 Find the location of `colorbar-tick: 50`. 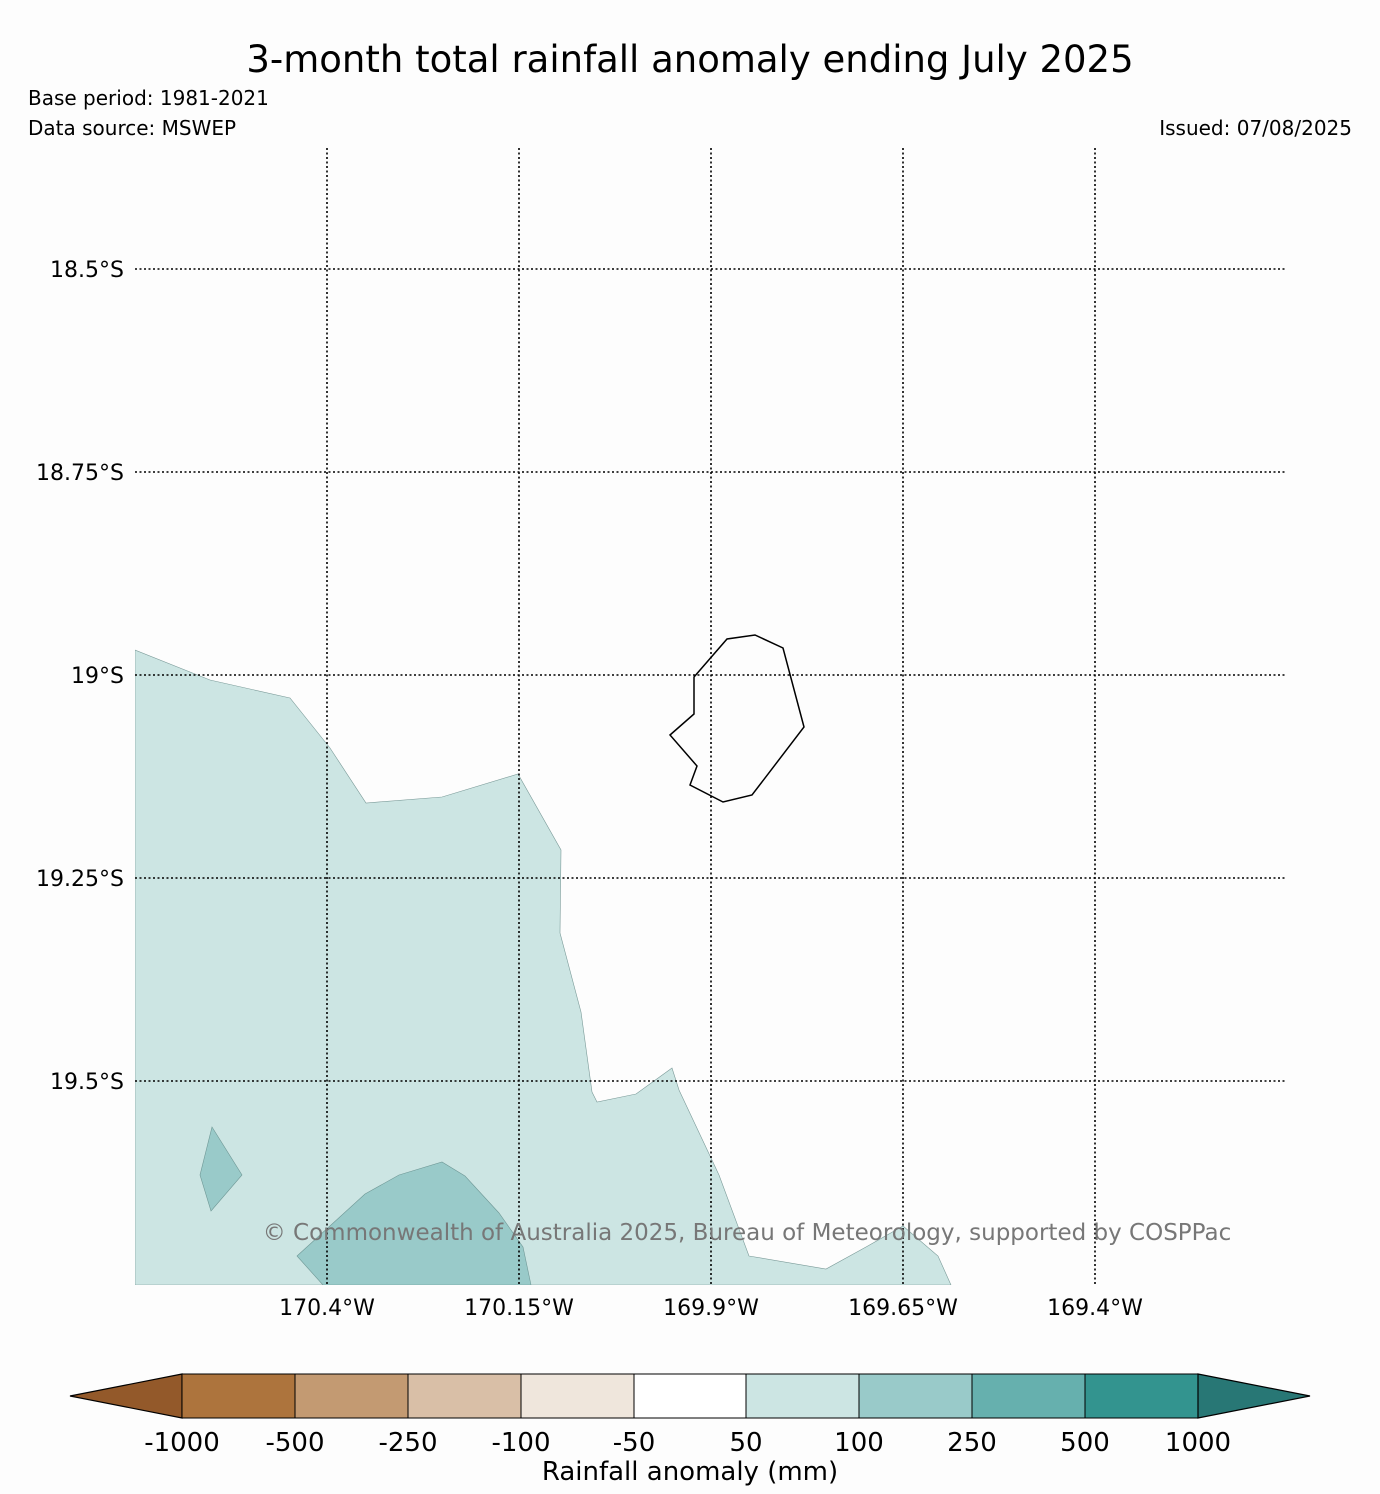

colorbar-tick: 50 is located at coordinates (745, 1443).